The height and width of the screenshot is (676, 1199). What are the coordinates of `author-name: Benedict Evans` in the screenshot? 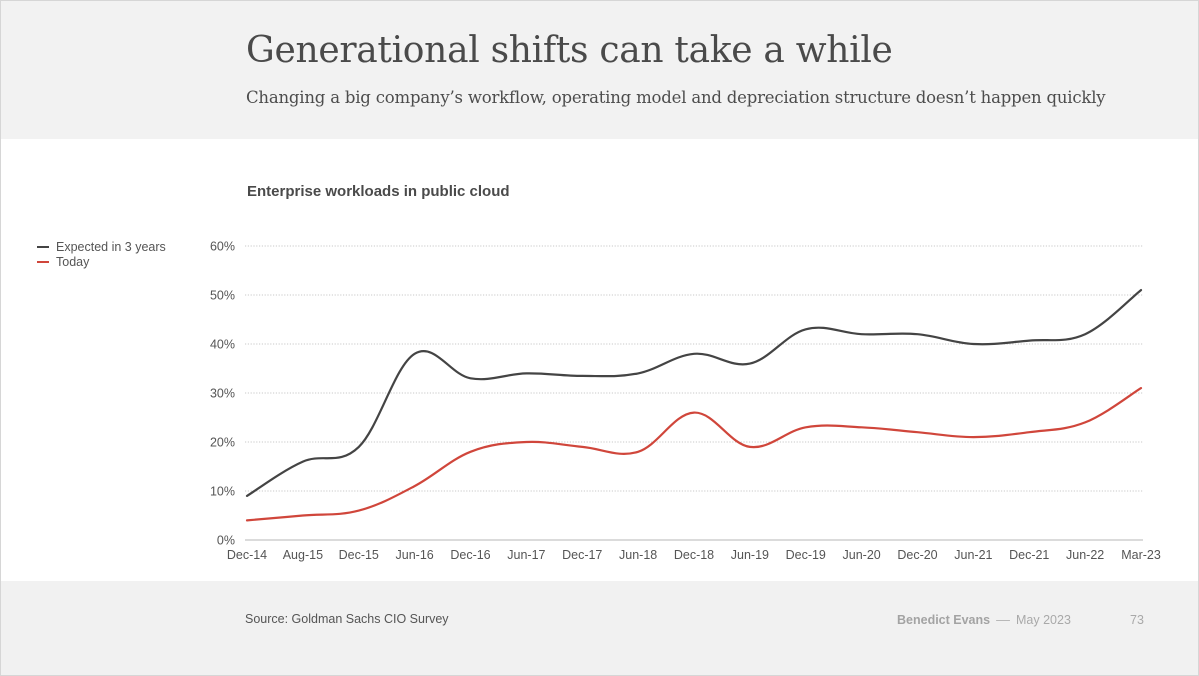 It's located at (944, 620).